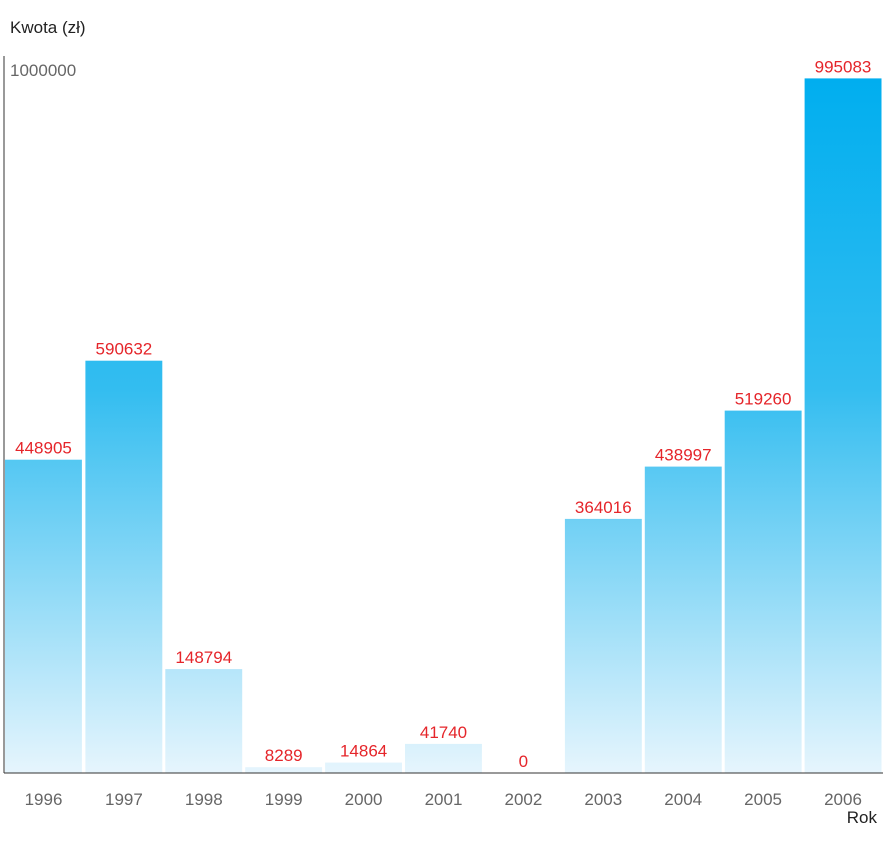 The height and width of the screenshot is (850, 883). I want to click on x-axis-title: Rok, so click(862, 817).